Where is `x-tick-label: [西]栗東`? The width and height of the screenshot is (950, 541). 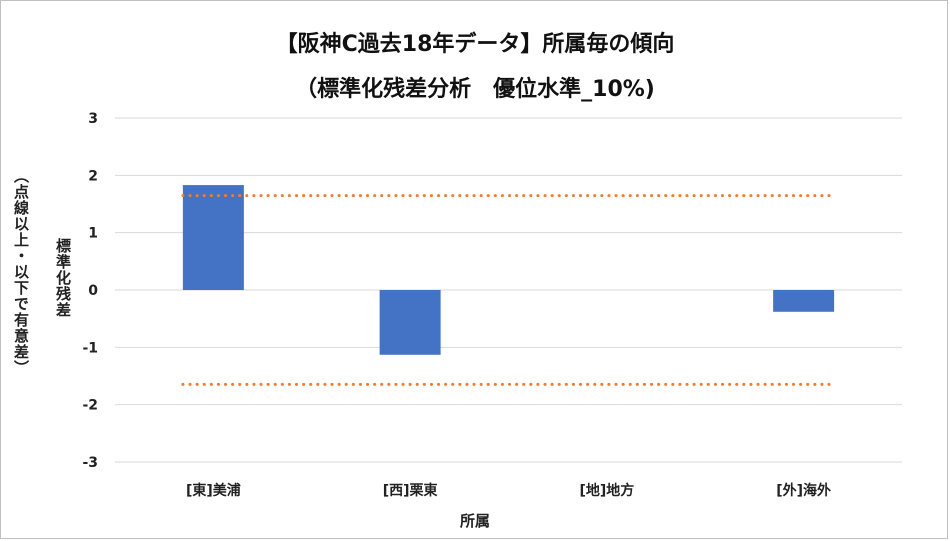 x-tick-label: [西]栗東 is located at coordinates (410, 490).